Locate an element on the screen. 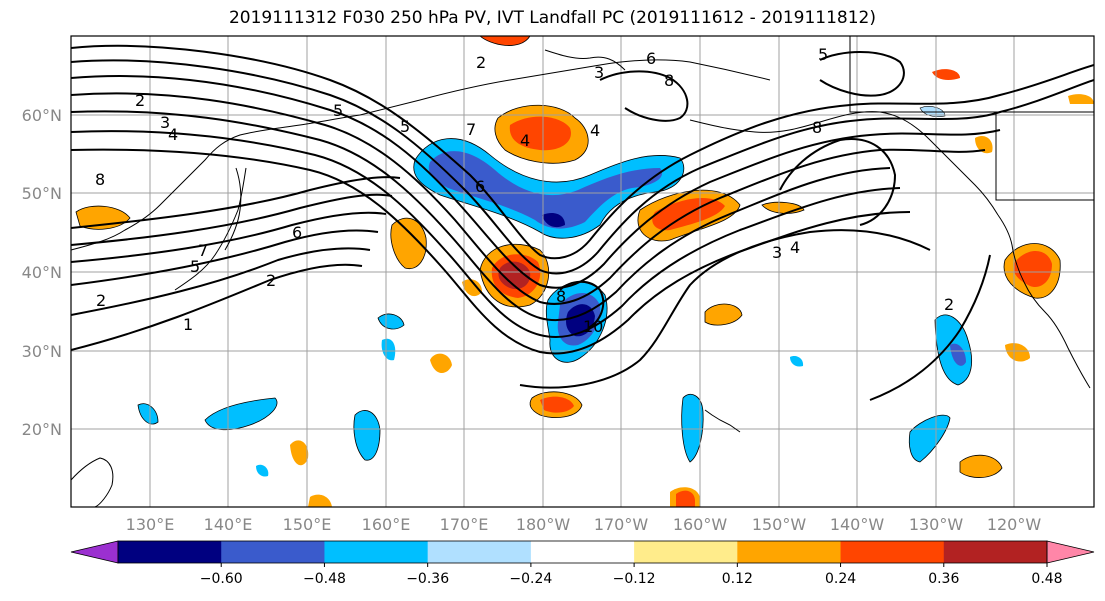 This screenshot has width=1105, height=601. lon-label: 140°E is located at coordinates (228, 524).